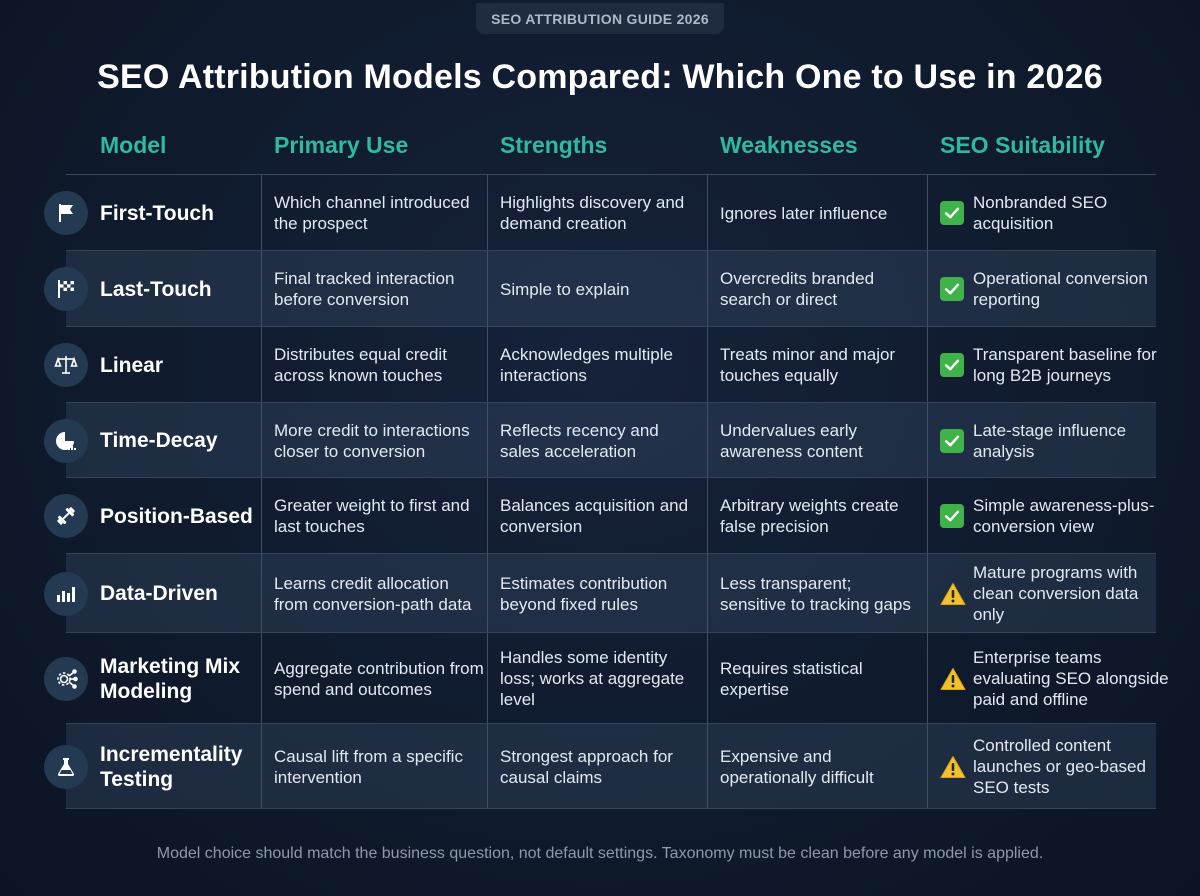 This screenshot has height=896, width=1200. Describe the element at coordinates (808, 365) in the screenshot. I see `weaknesses-cell: Treats minor and major touches equally` at that location.